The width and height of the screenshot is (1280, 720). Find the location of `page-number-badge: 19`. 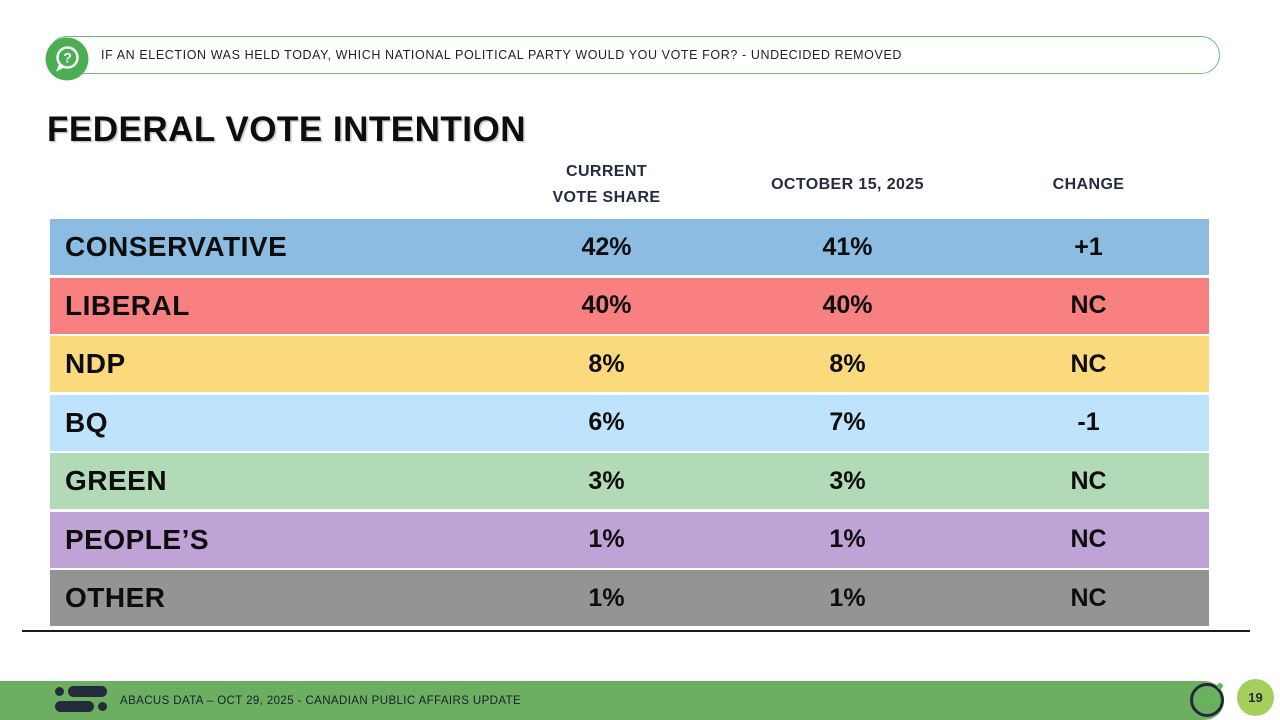

page-number-badge: 19 is located at coordinates (1255, 697).